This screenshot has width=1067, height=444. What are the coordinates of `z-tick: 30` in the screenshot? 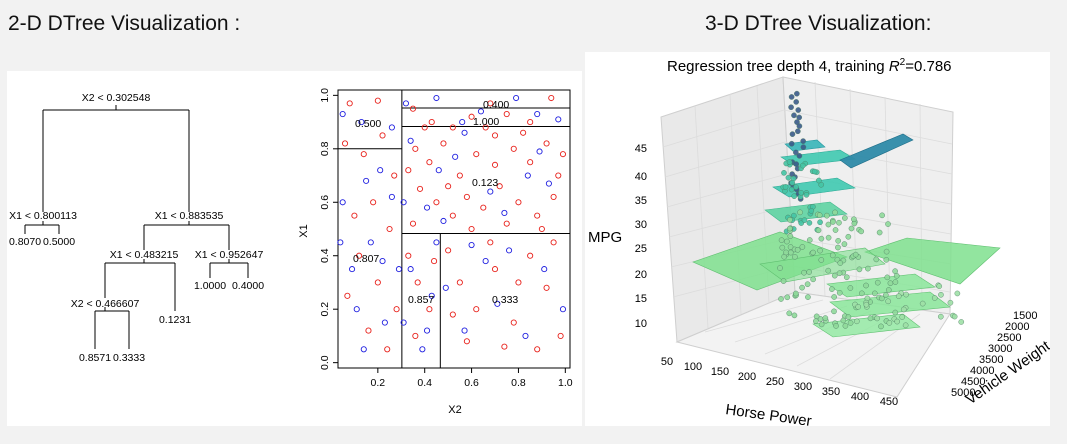 It's located at (641, 225).